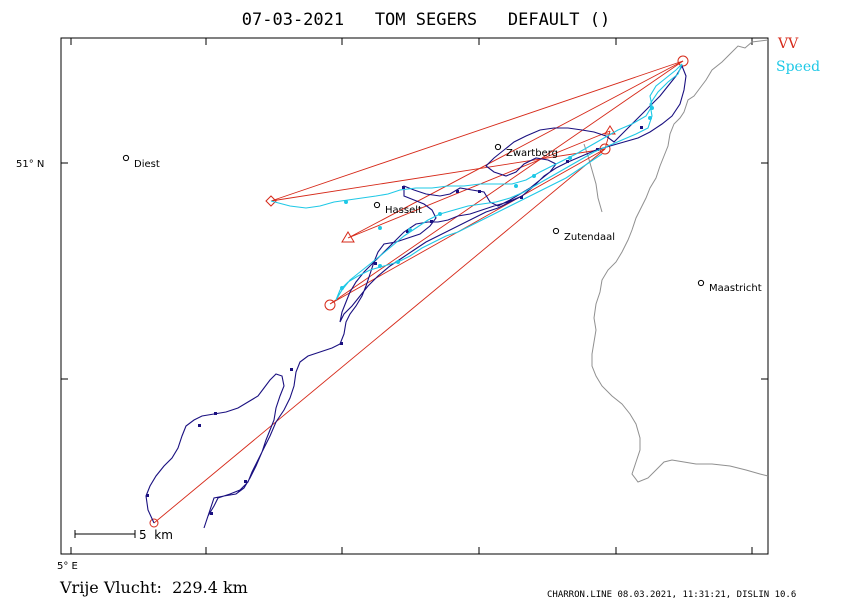 Image resolution: width=853 pixels, height=603 pixels. Describe the element at coordinates (271, 201) in the screenshot. I see `diamond-marker` at that location.